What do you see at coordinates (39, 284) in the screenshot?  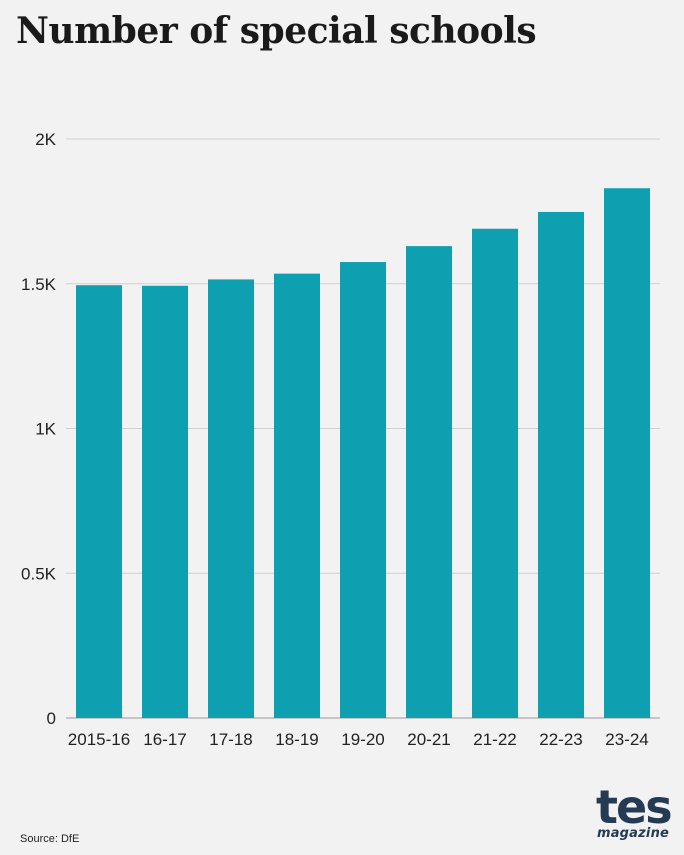 I see `y-tick-label: 1.5K` at bounding box center [39, 284].